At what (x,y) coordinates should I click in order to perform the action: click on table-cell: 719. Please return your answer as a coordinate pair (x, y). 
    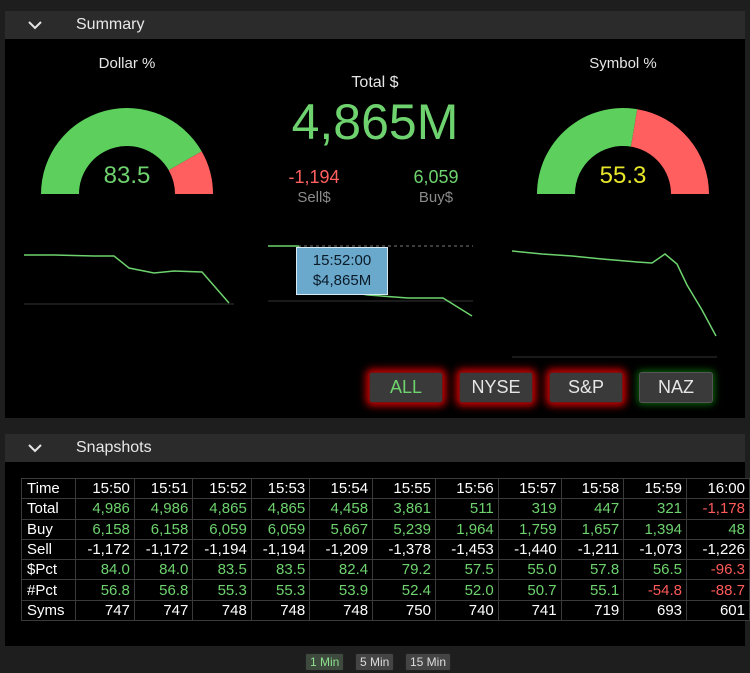
    Looking at the image, I should click on (592, 610).